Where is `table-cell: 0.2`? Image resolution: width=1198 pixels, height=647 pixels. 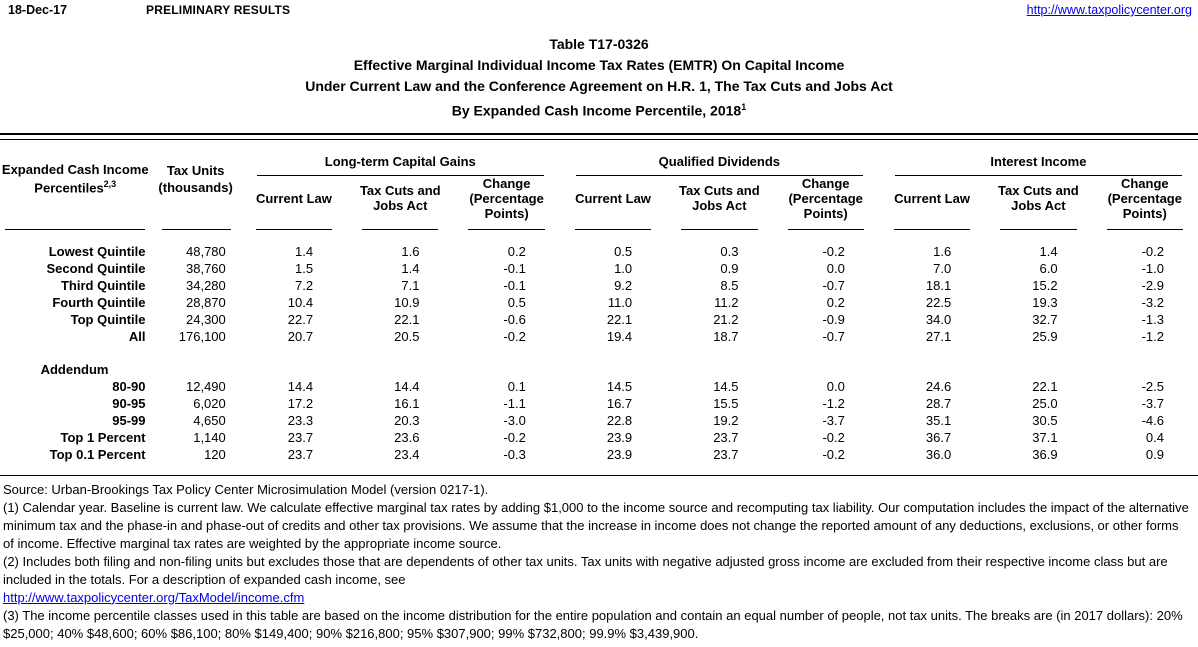
table-cell: 0.2 is located at coordinates (516, 251).